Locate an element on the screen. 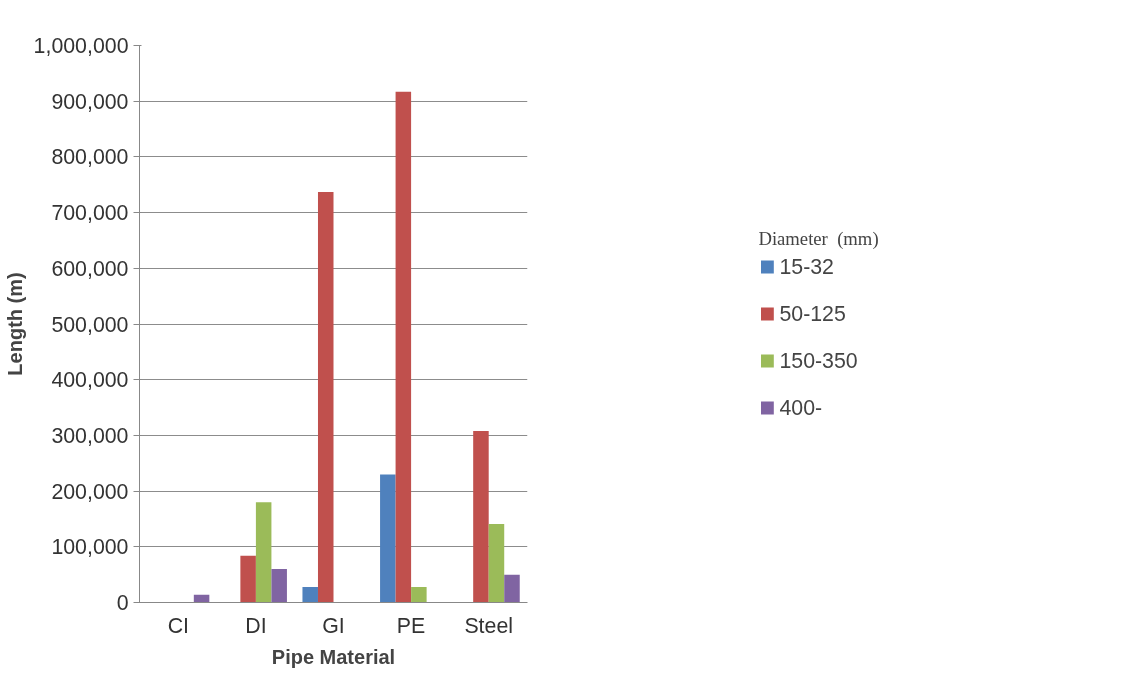 The image size is (1123, 684). x-tick-label: DI is located at coordinates (256, 625).